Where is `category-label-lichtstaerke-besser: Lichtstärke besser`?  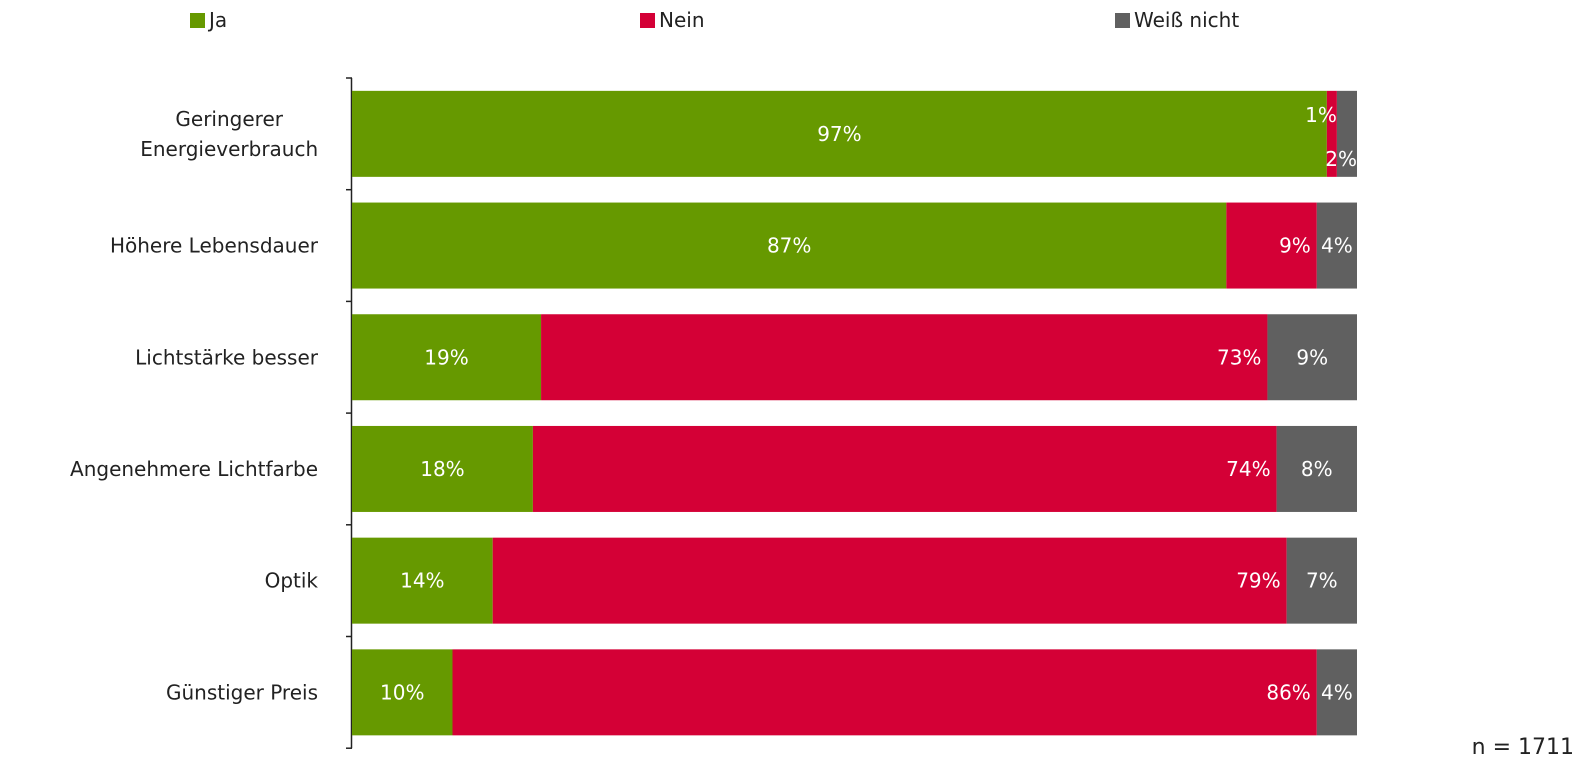 category-label-lichtstaerke-besser: Lichtstärke besser is located at coordinates (227, 357).